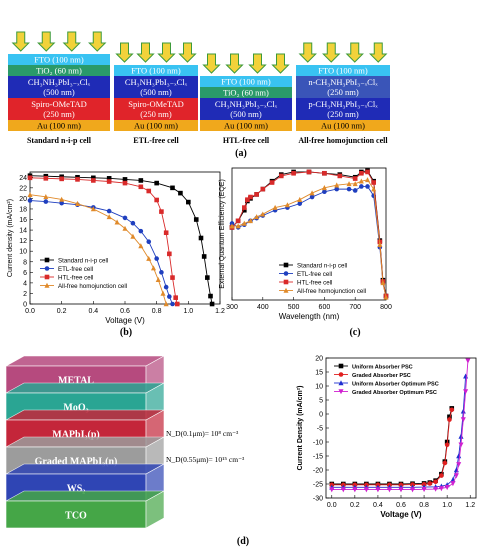 Image resolution: width=482 pixels, height=550 pixels. I want to click on stack-caption: Standard n-i-p cell, so click(59, 140).